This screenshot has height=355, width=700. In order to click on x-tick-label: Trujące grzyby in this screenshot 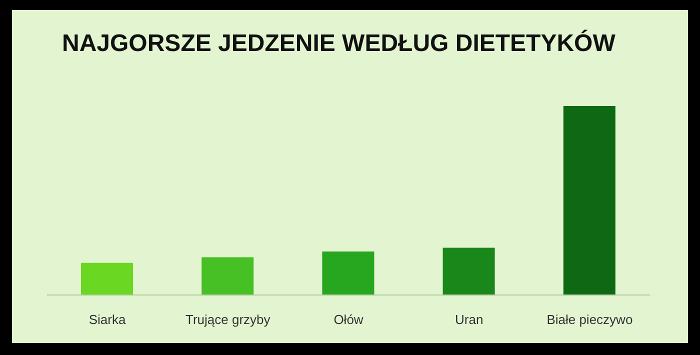, I will do `click(228, 320)`.